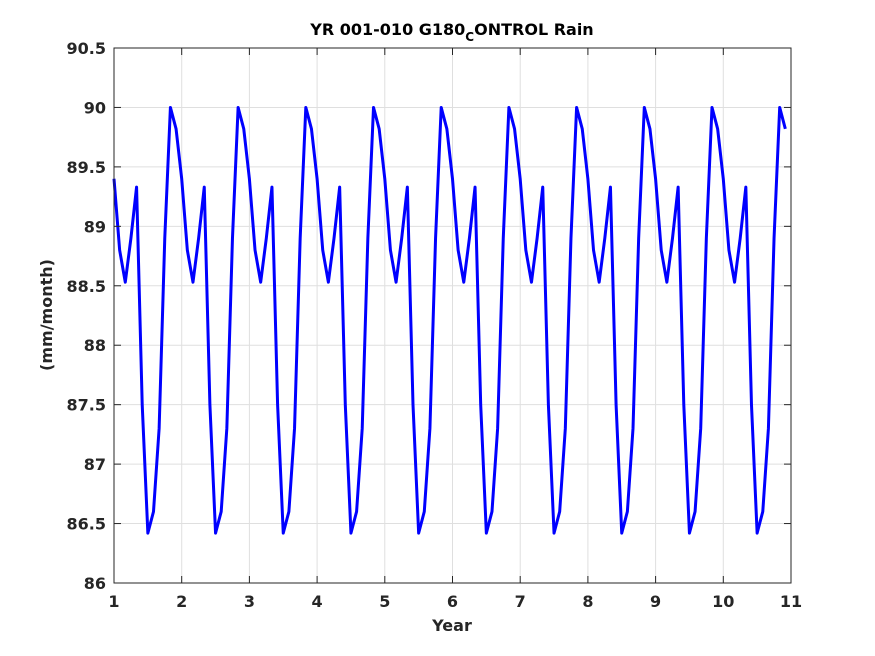 The image size is (875, 656). What do you see at coordinates (86, 524) in the screenshot?
I see `y-tick-label: 86.5` at bounding box center [86, 524].